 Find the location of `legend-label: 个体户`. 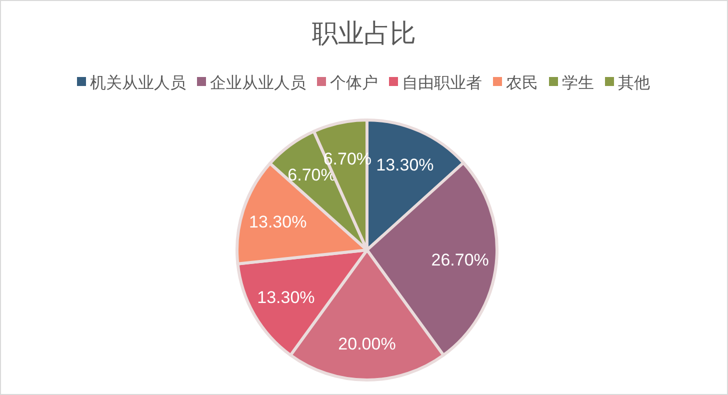

legend-label: 个体户 is located at coordinates (354, 83).